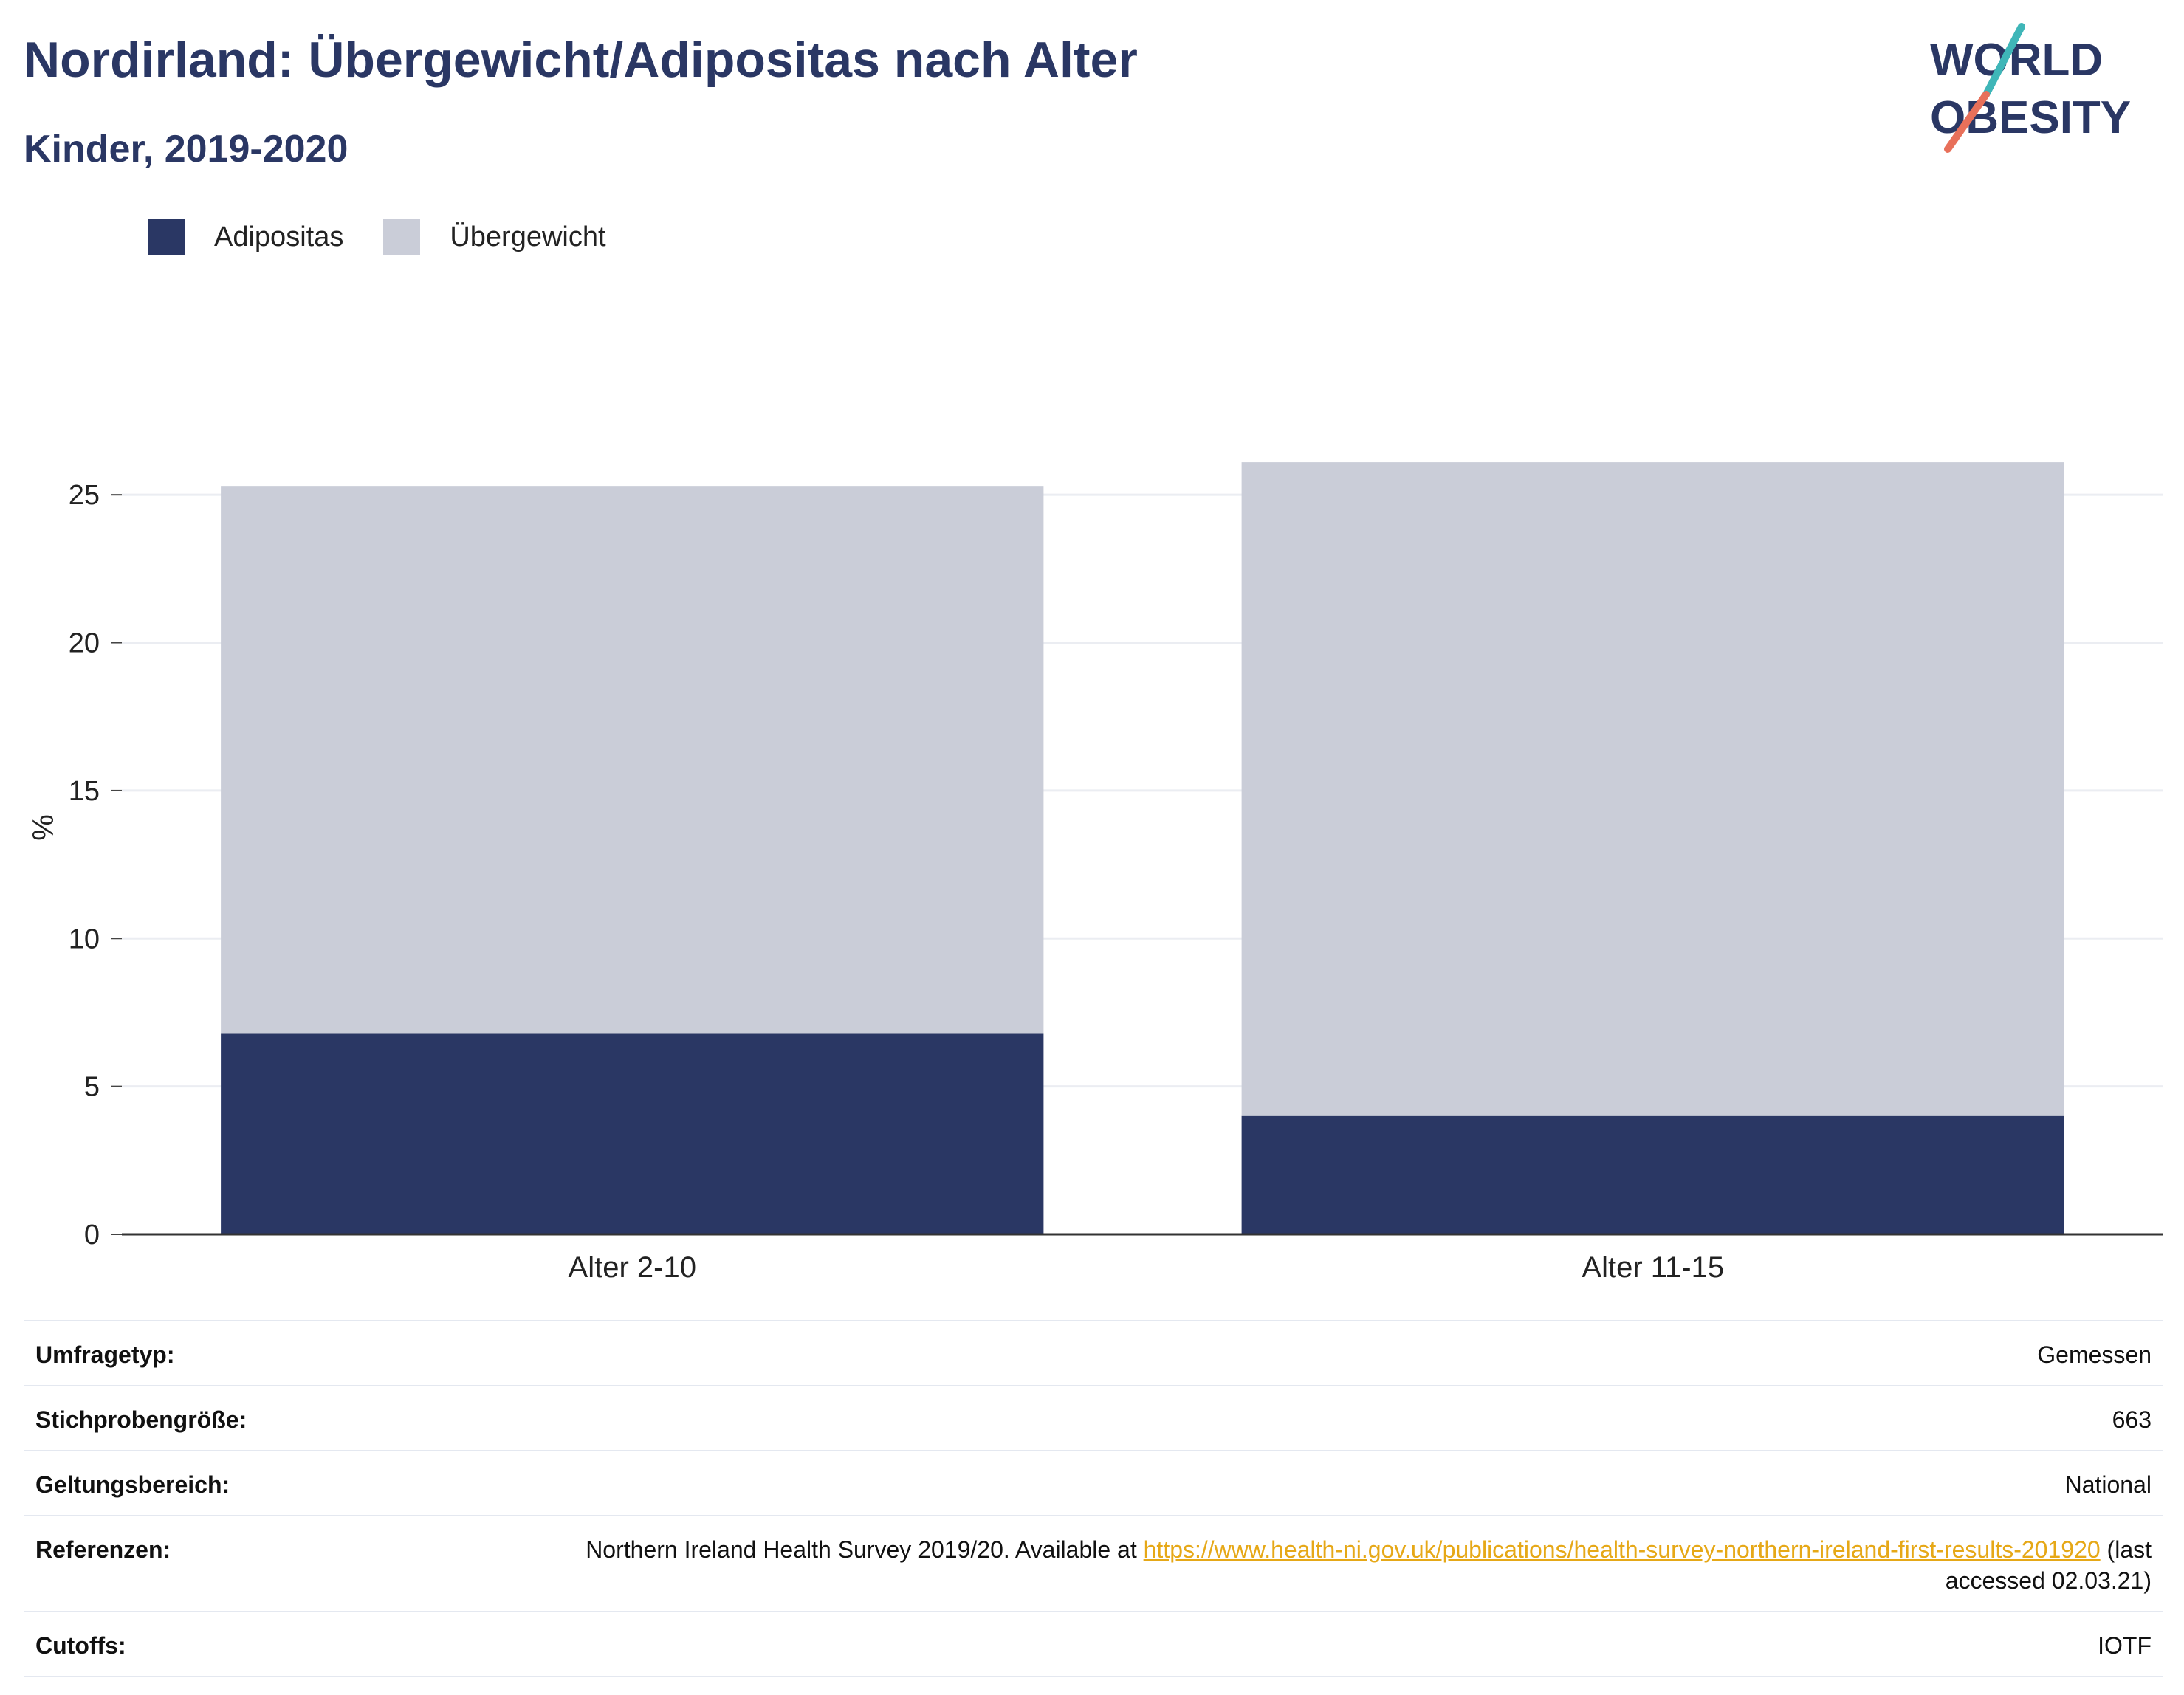 The width and height of the screenshot is (2184, 1695). Describe the element at coordinates (1093, 1417) in the screenshot. I see `info-row-stichprobengroesse: Stichprobengröße: 663` at that location.